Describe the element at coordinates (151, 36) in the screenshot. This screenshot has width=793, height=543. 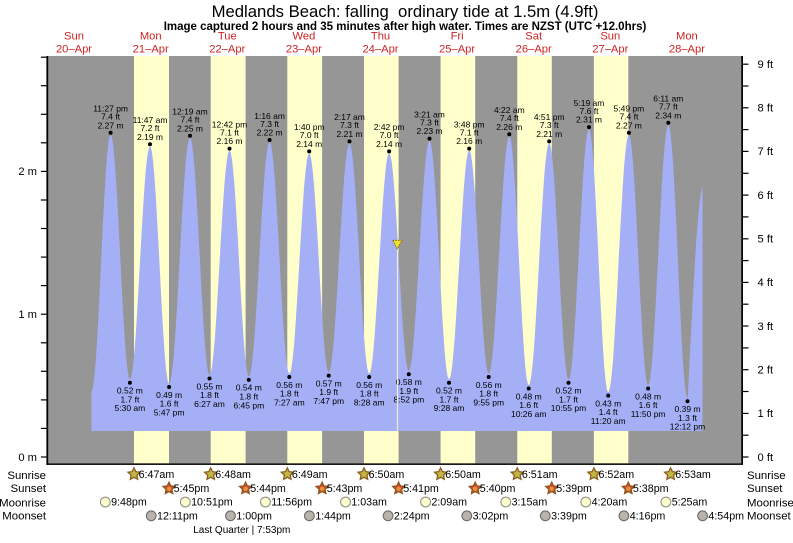
I see `svg-text: Mon` at that location.